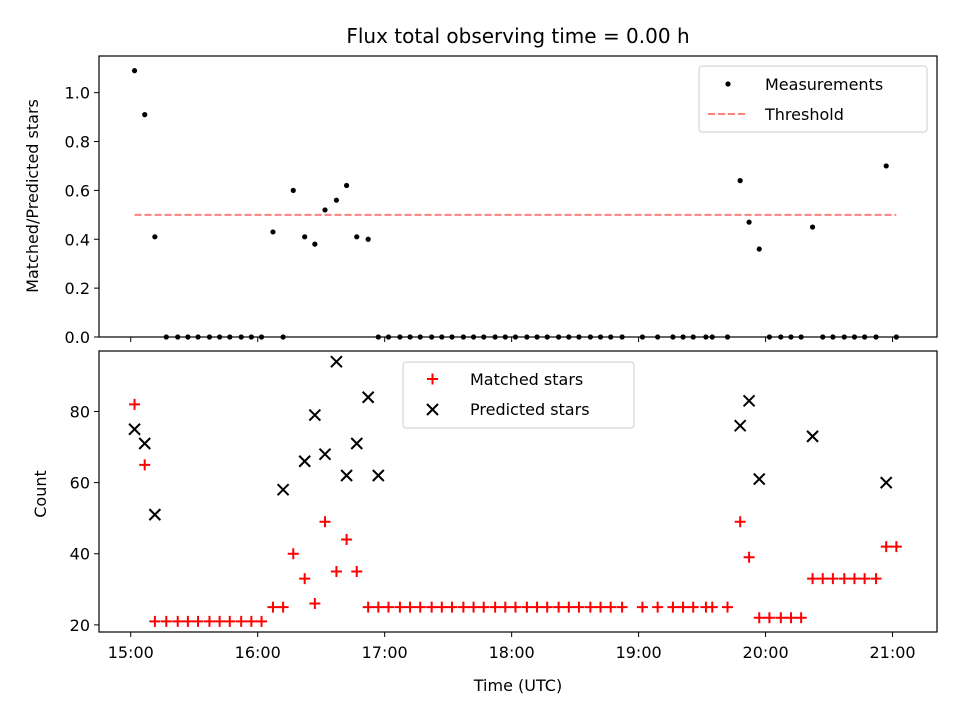 The width and height of the screenshot is (960, 720). I want to click on bottom-x-axis: 15:00 16:00 17:00 18:00 19:00 20:00 21:00, so click(512, 647).